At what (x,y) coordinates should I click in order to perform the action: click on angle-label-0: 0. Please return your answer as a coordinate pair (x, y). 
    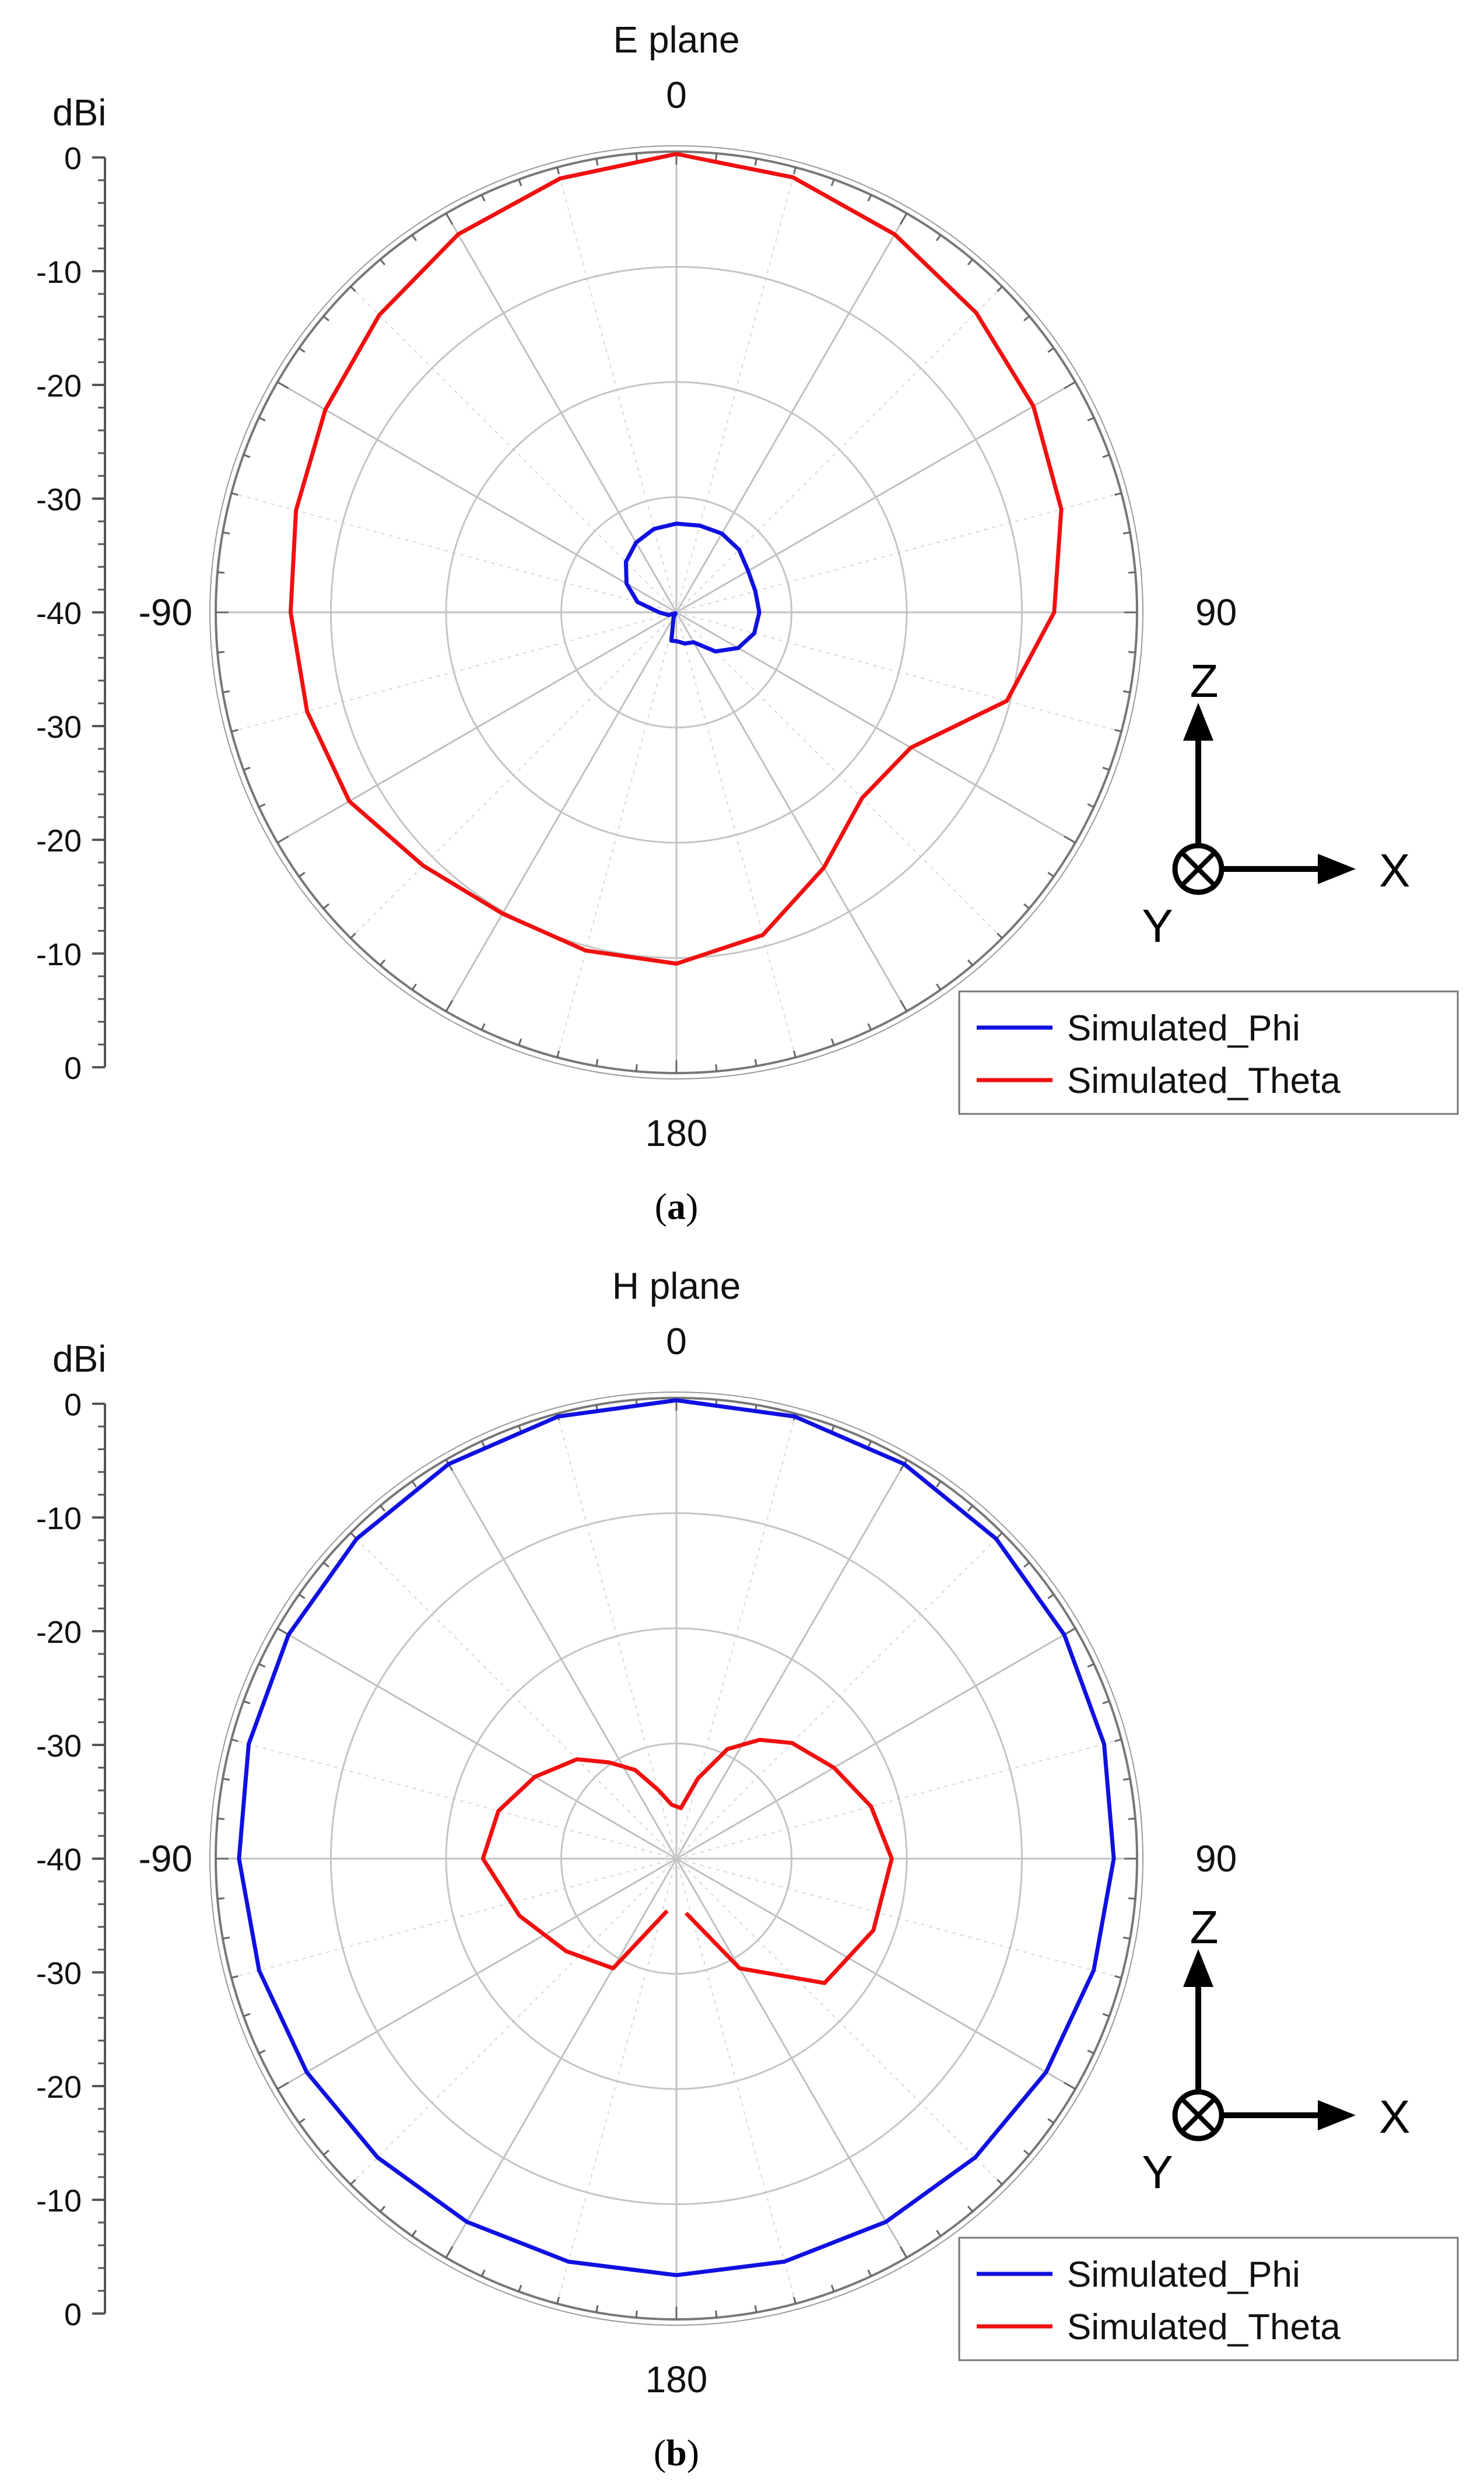
    Looking at the image, I should click on (676, 95).